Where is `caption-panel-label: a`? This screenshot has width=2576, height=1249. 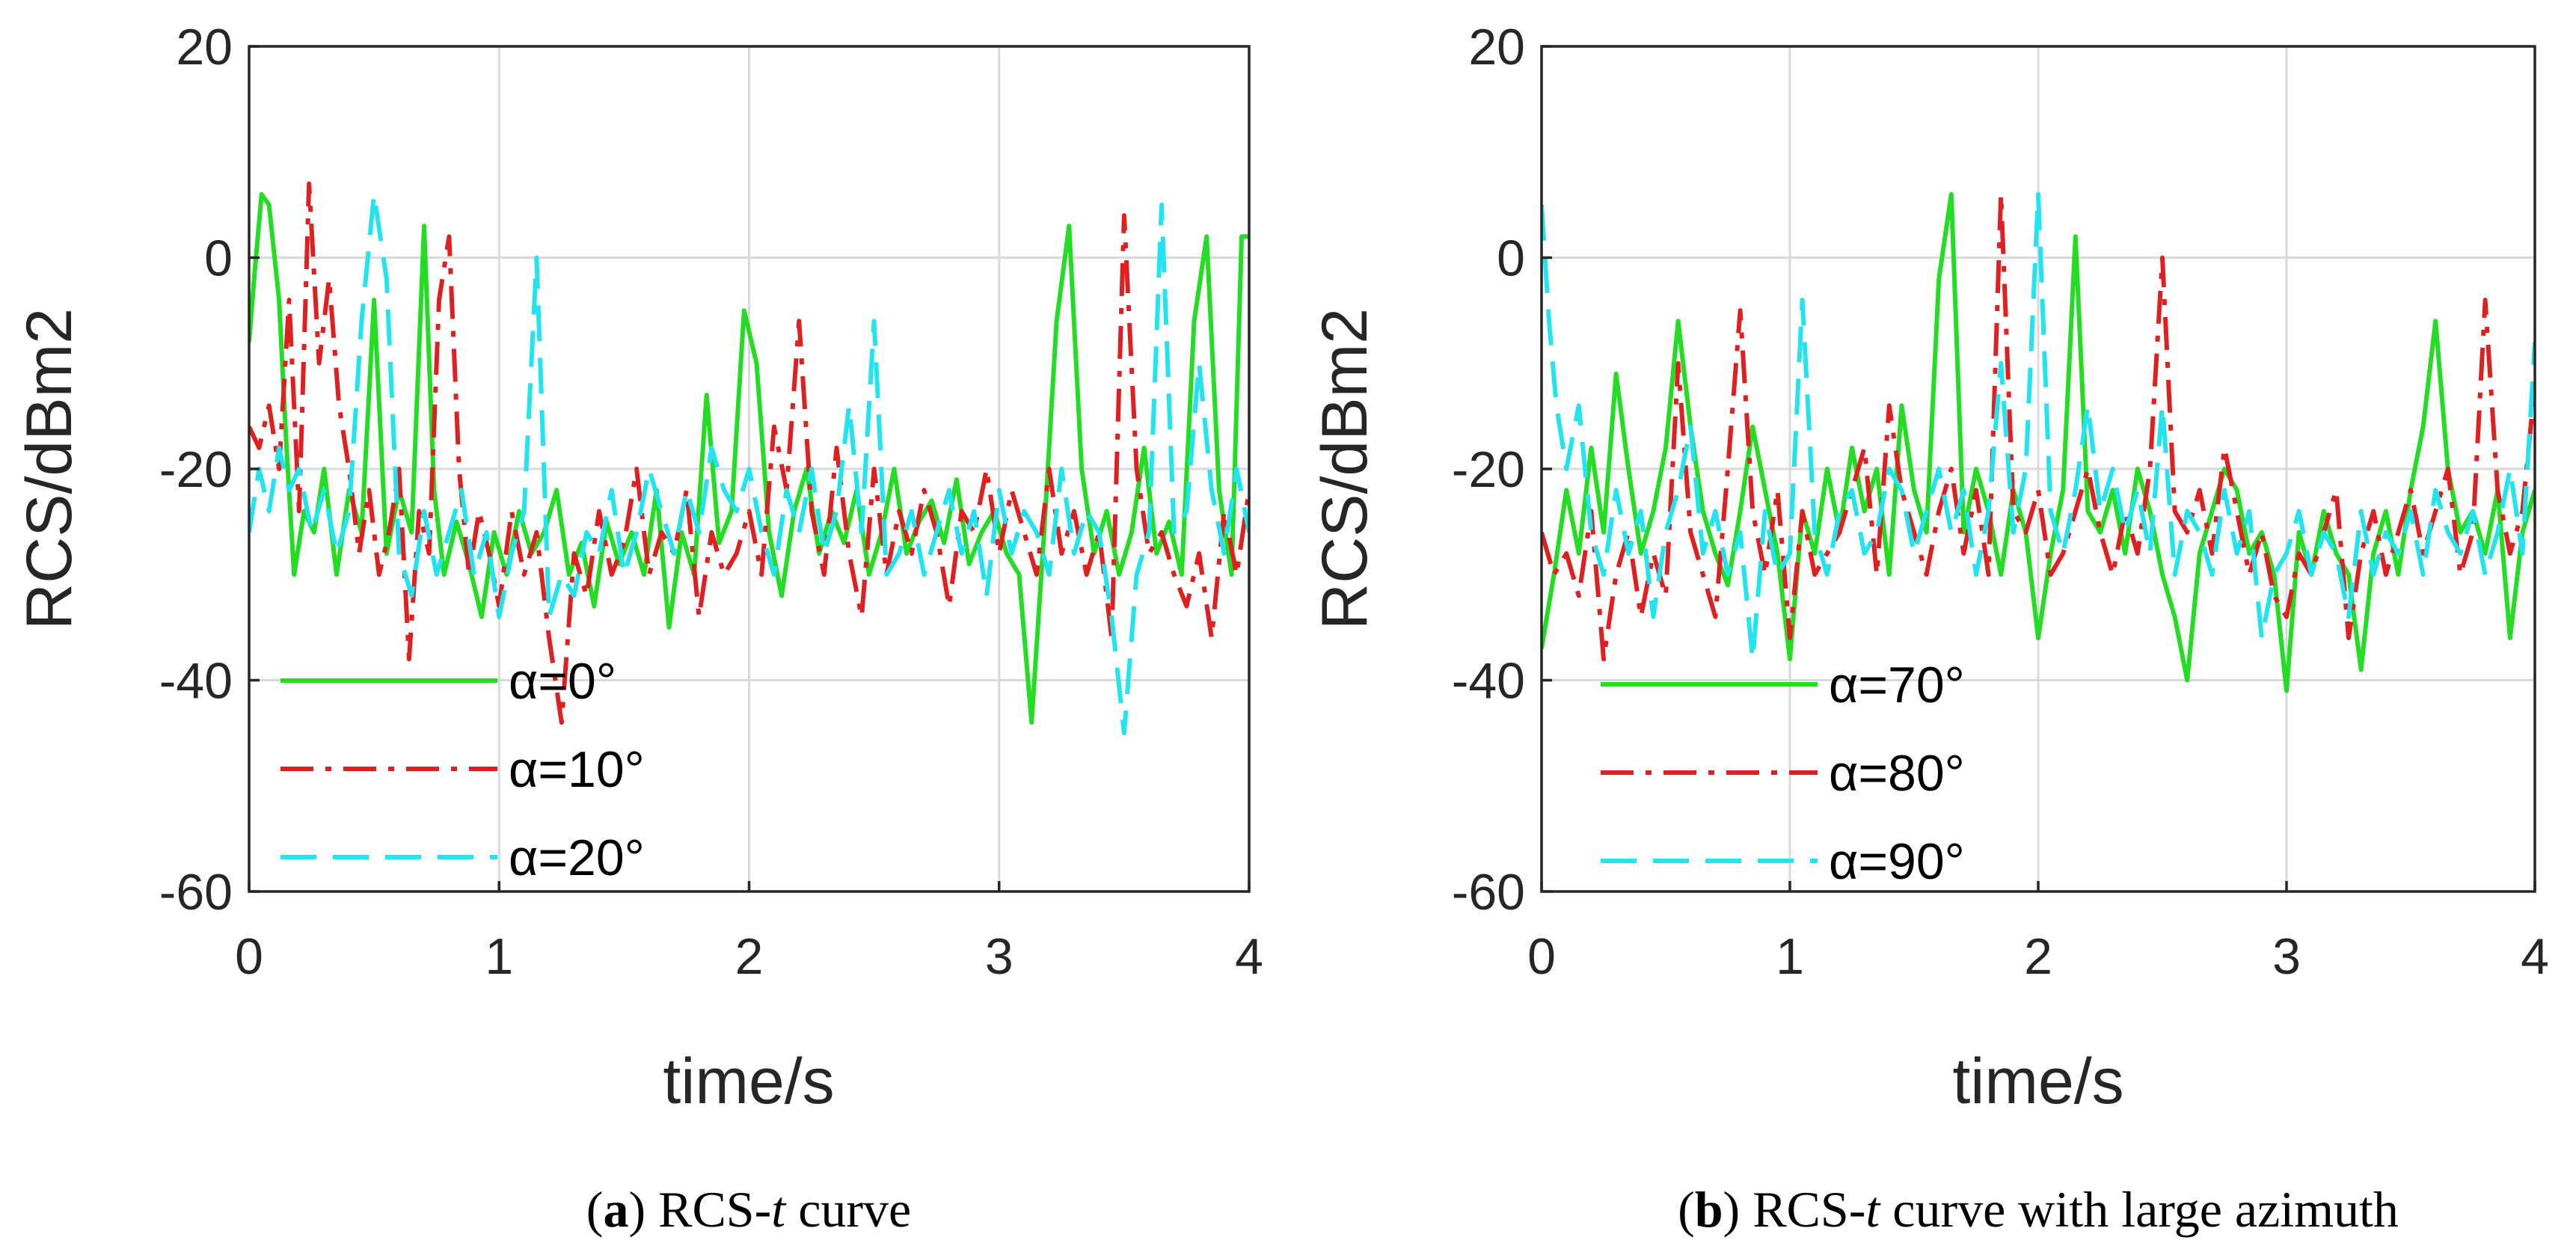 caption-panel-label: a is located at coordinates (615, 1209).